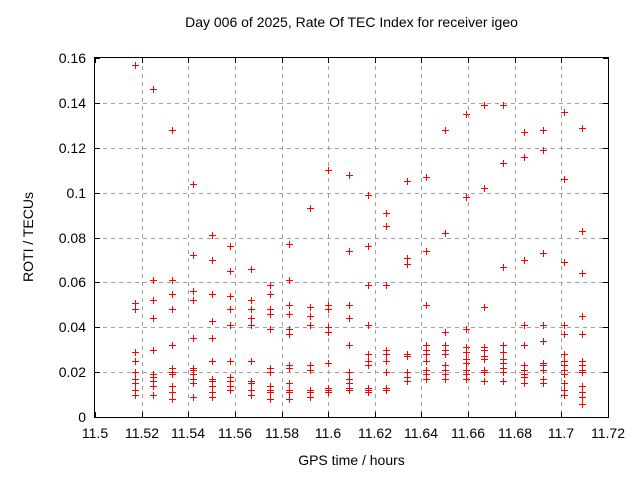 The image size is (640, 480). I want to click on y-tick-label: 0.08, so click(72, 238).